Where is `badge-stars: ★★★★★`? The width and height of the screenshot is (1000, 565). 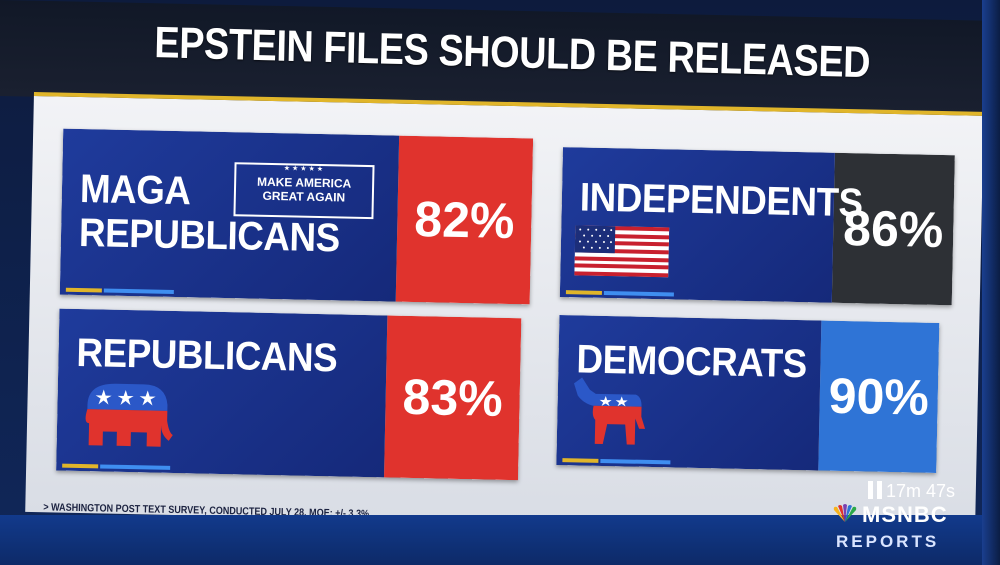
badge-stars: ★★★★★ is located at coordinates (304, 169).